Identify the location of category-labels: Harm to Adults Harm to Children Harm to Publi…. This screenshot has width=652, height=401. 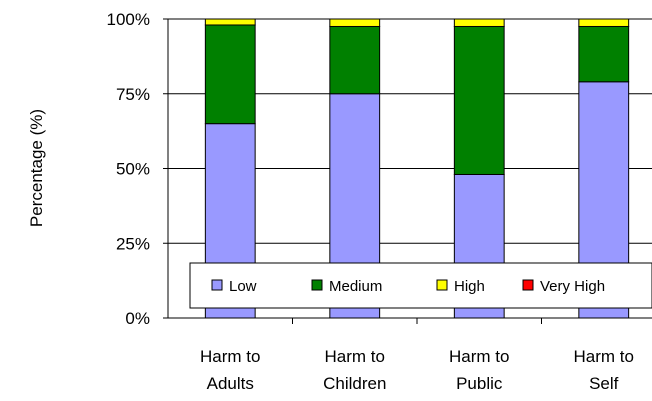
(417, 370).